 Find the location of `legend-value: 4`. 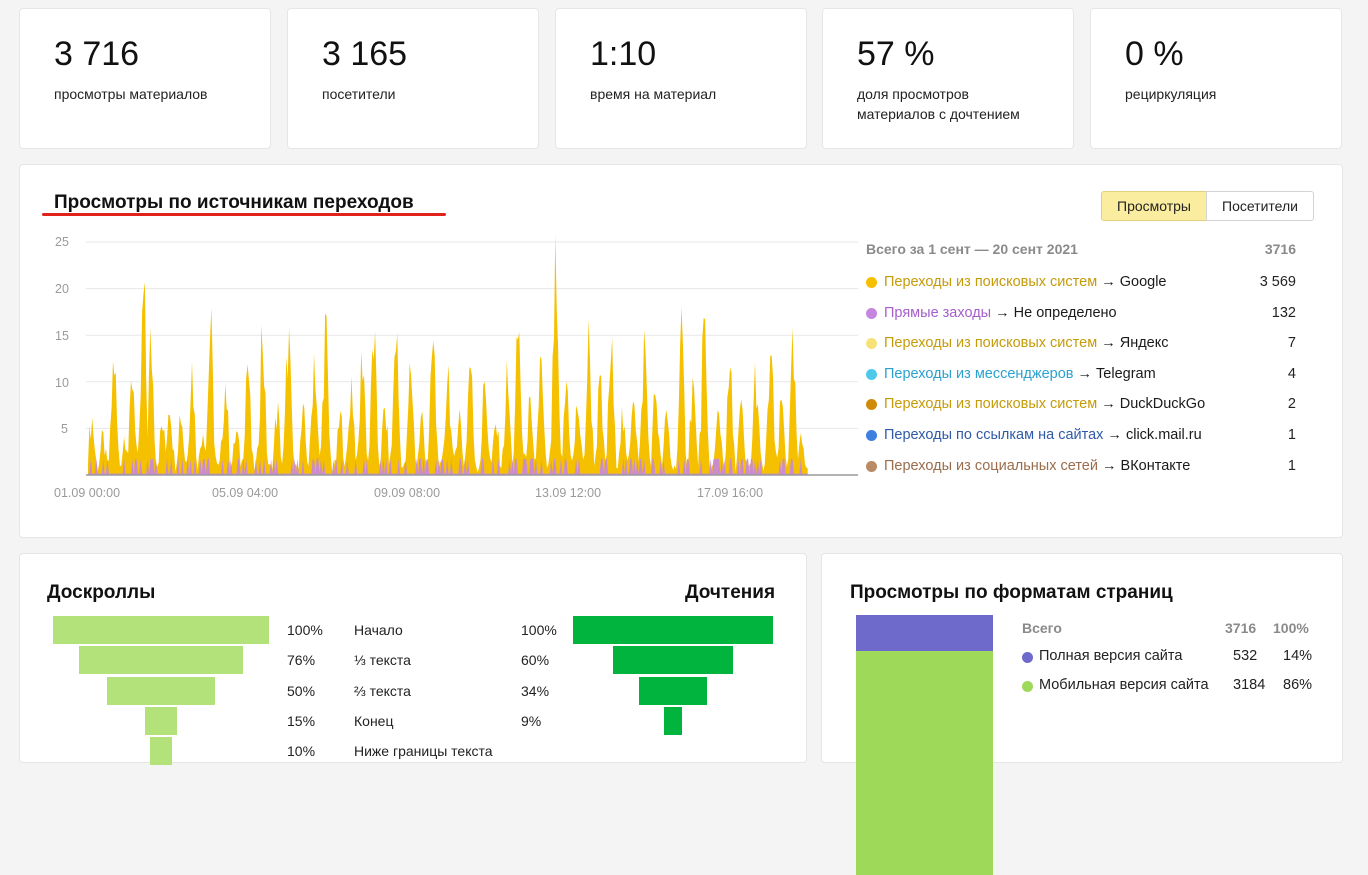

legend-value: 4 is located at coordinates (1291, 373).